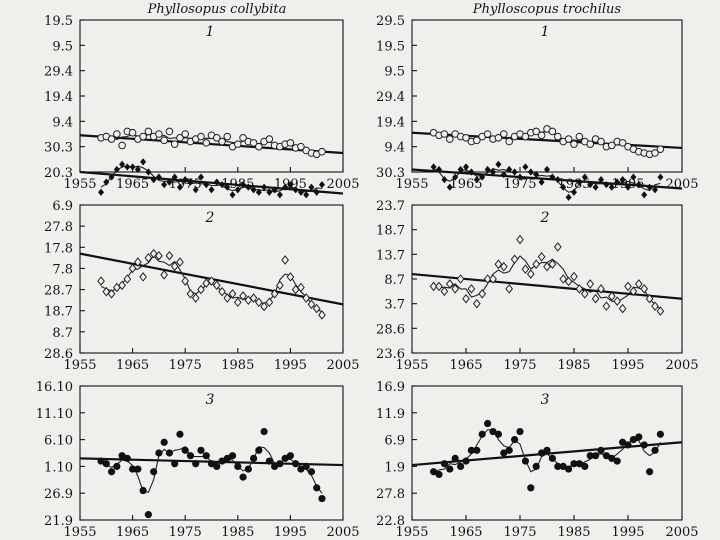  What do you see at coordinates (58, 521) in the screenshot?
I see `y-tick-label: 21.9` at bounding box center [58, 521].